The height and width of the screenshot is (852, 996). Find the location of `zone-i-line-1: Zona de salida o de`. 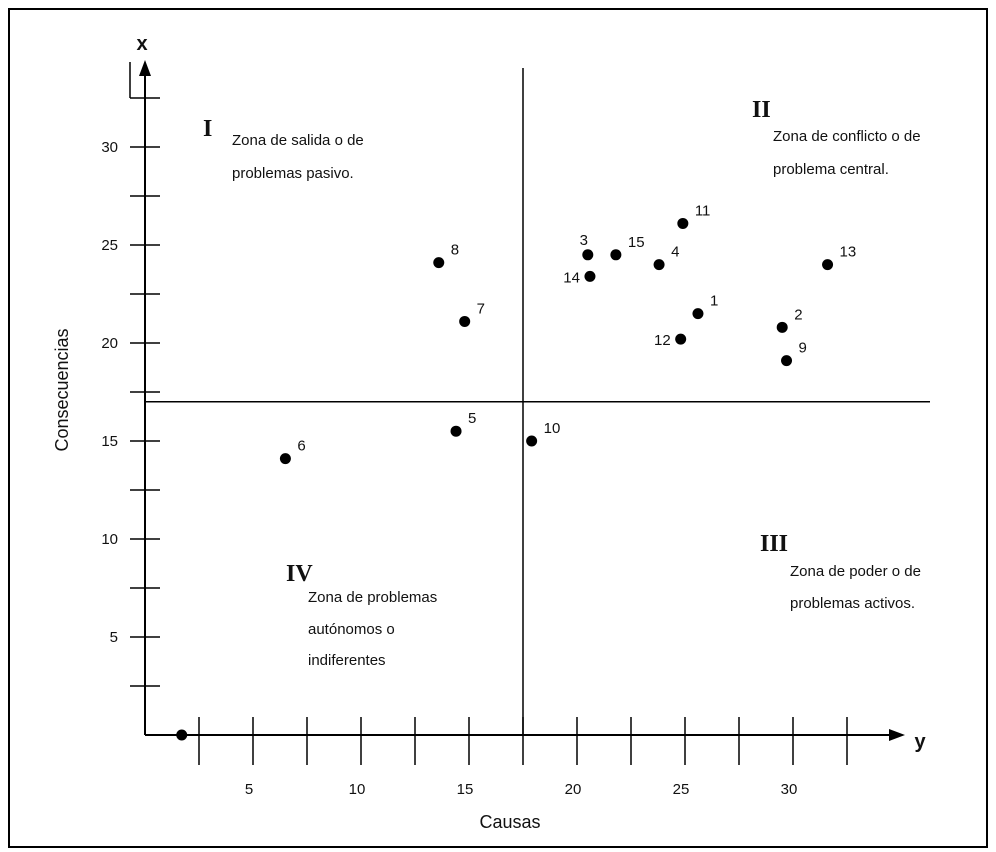

zone-i-line-1: Zona de salida o de is located at coordinates (298, 140).